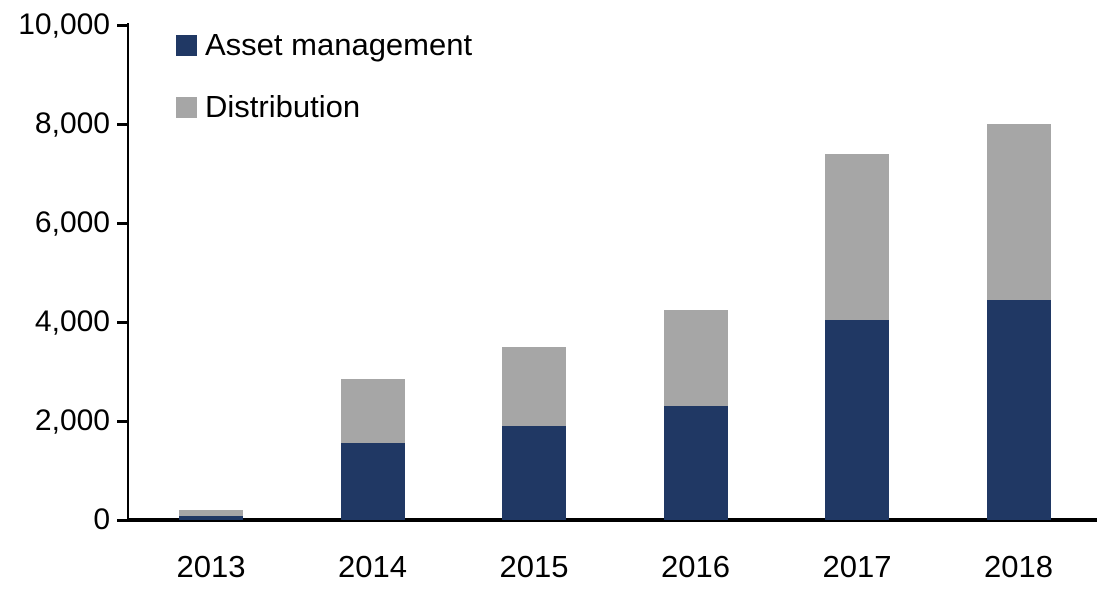 The image size is (1102, 594). What do you see at coordinates (72, 123) in the screenshot?
I see `y-axis-tick-label: 8,000` at bounding box center [72, 123].